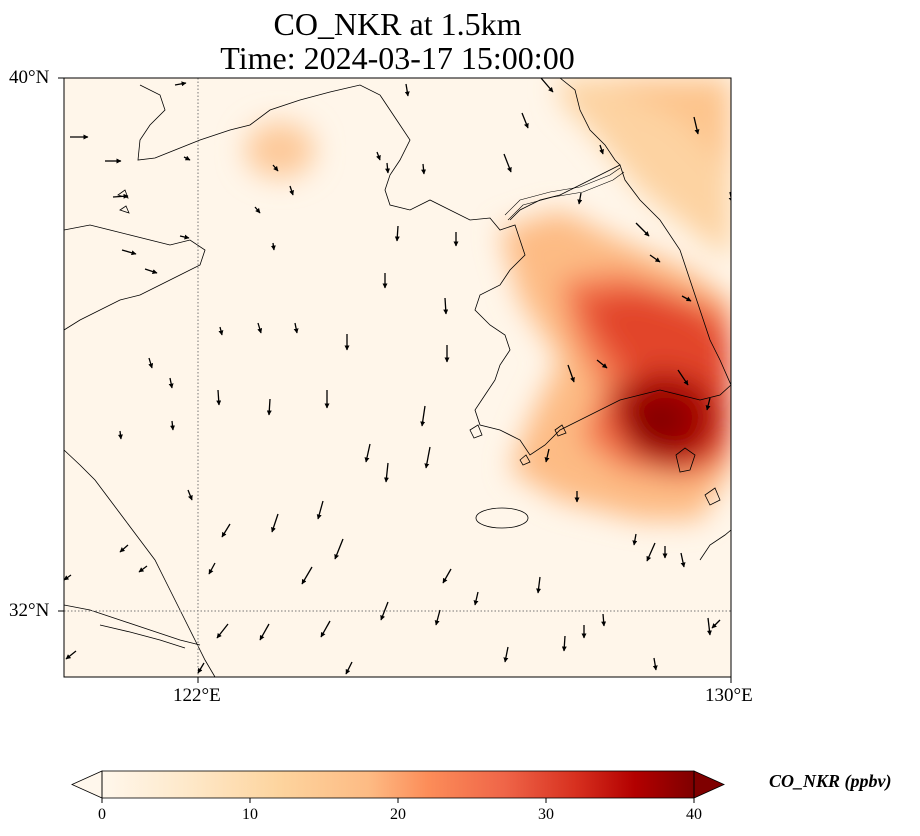  Describe the element at coordinates (29, 610) in the screenshot. I see `lat-tick-label-32: 32°N` at that location.